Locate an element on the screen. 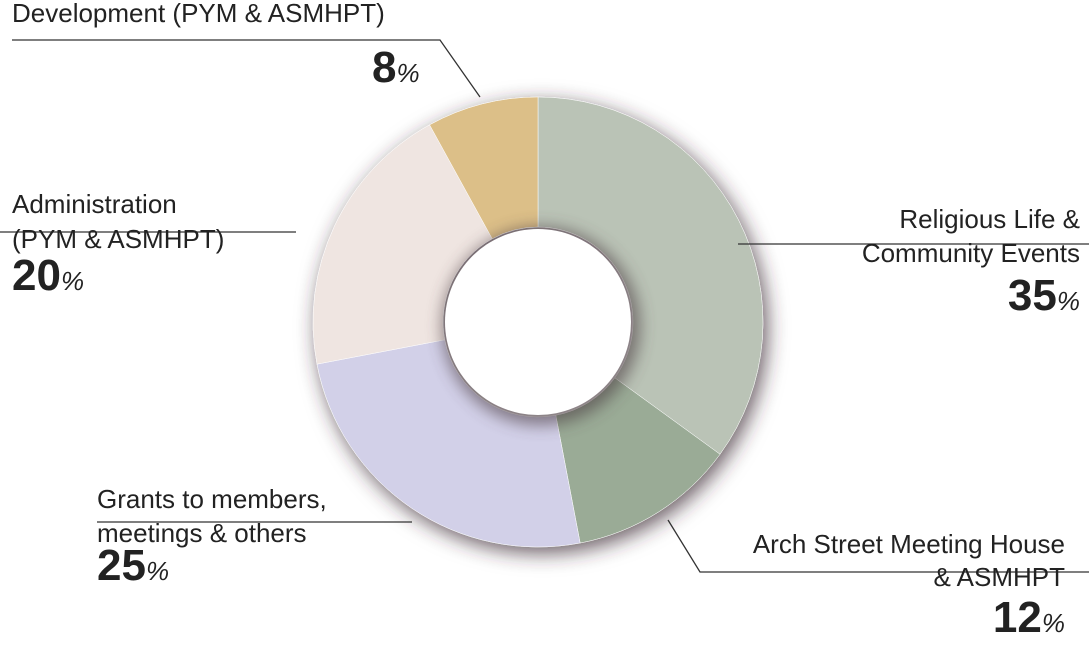 This screenshot has height=649, width=1089. value-label: 35% is located at coordinates (1044, 295).